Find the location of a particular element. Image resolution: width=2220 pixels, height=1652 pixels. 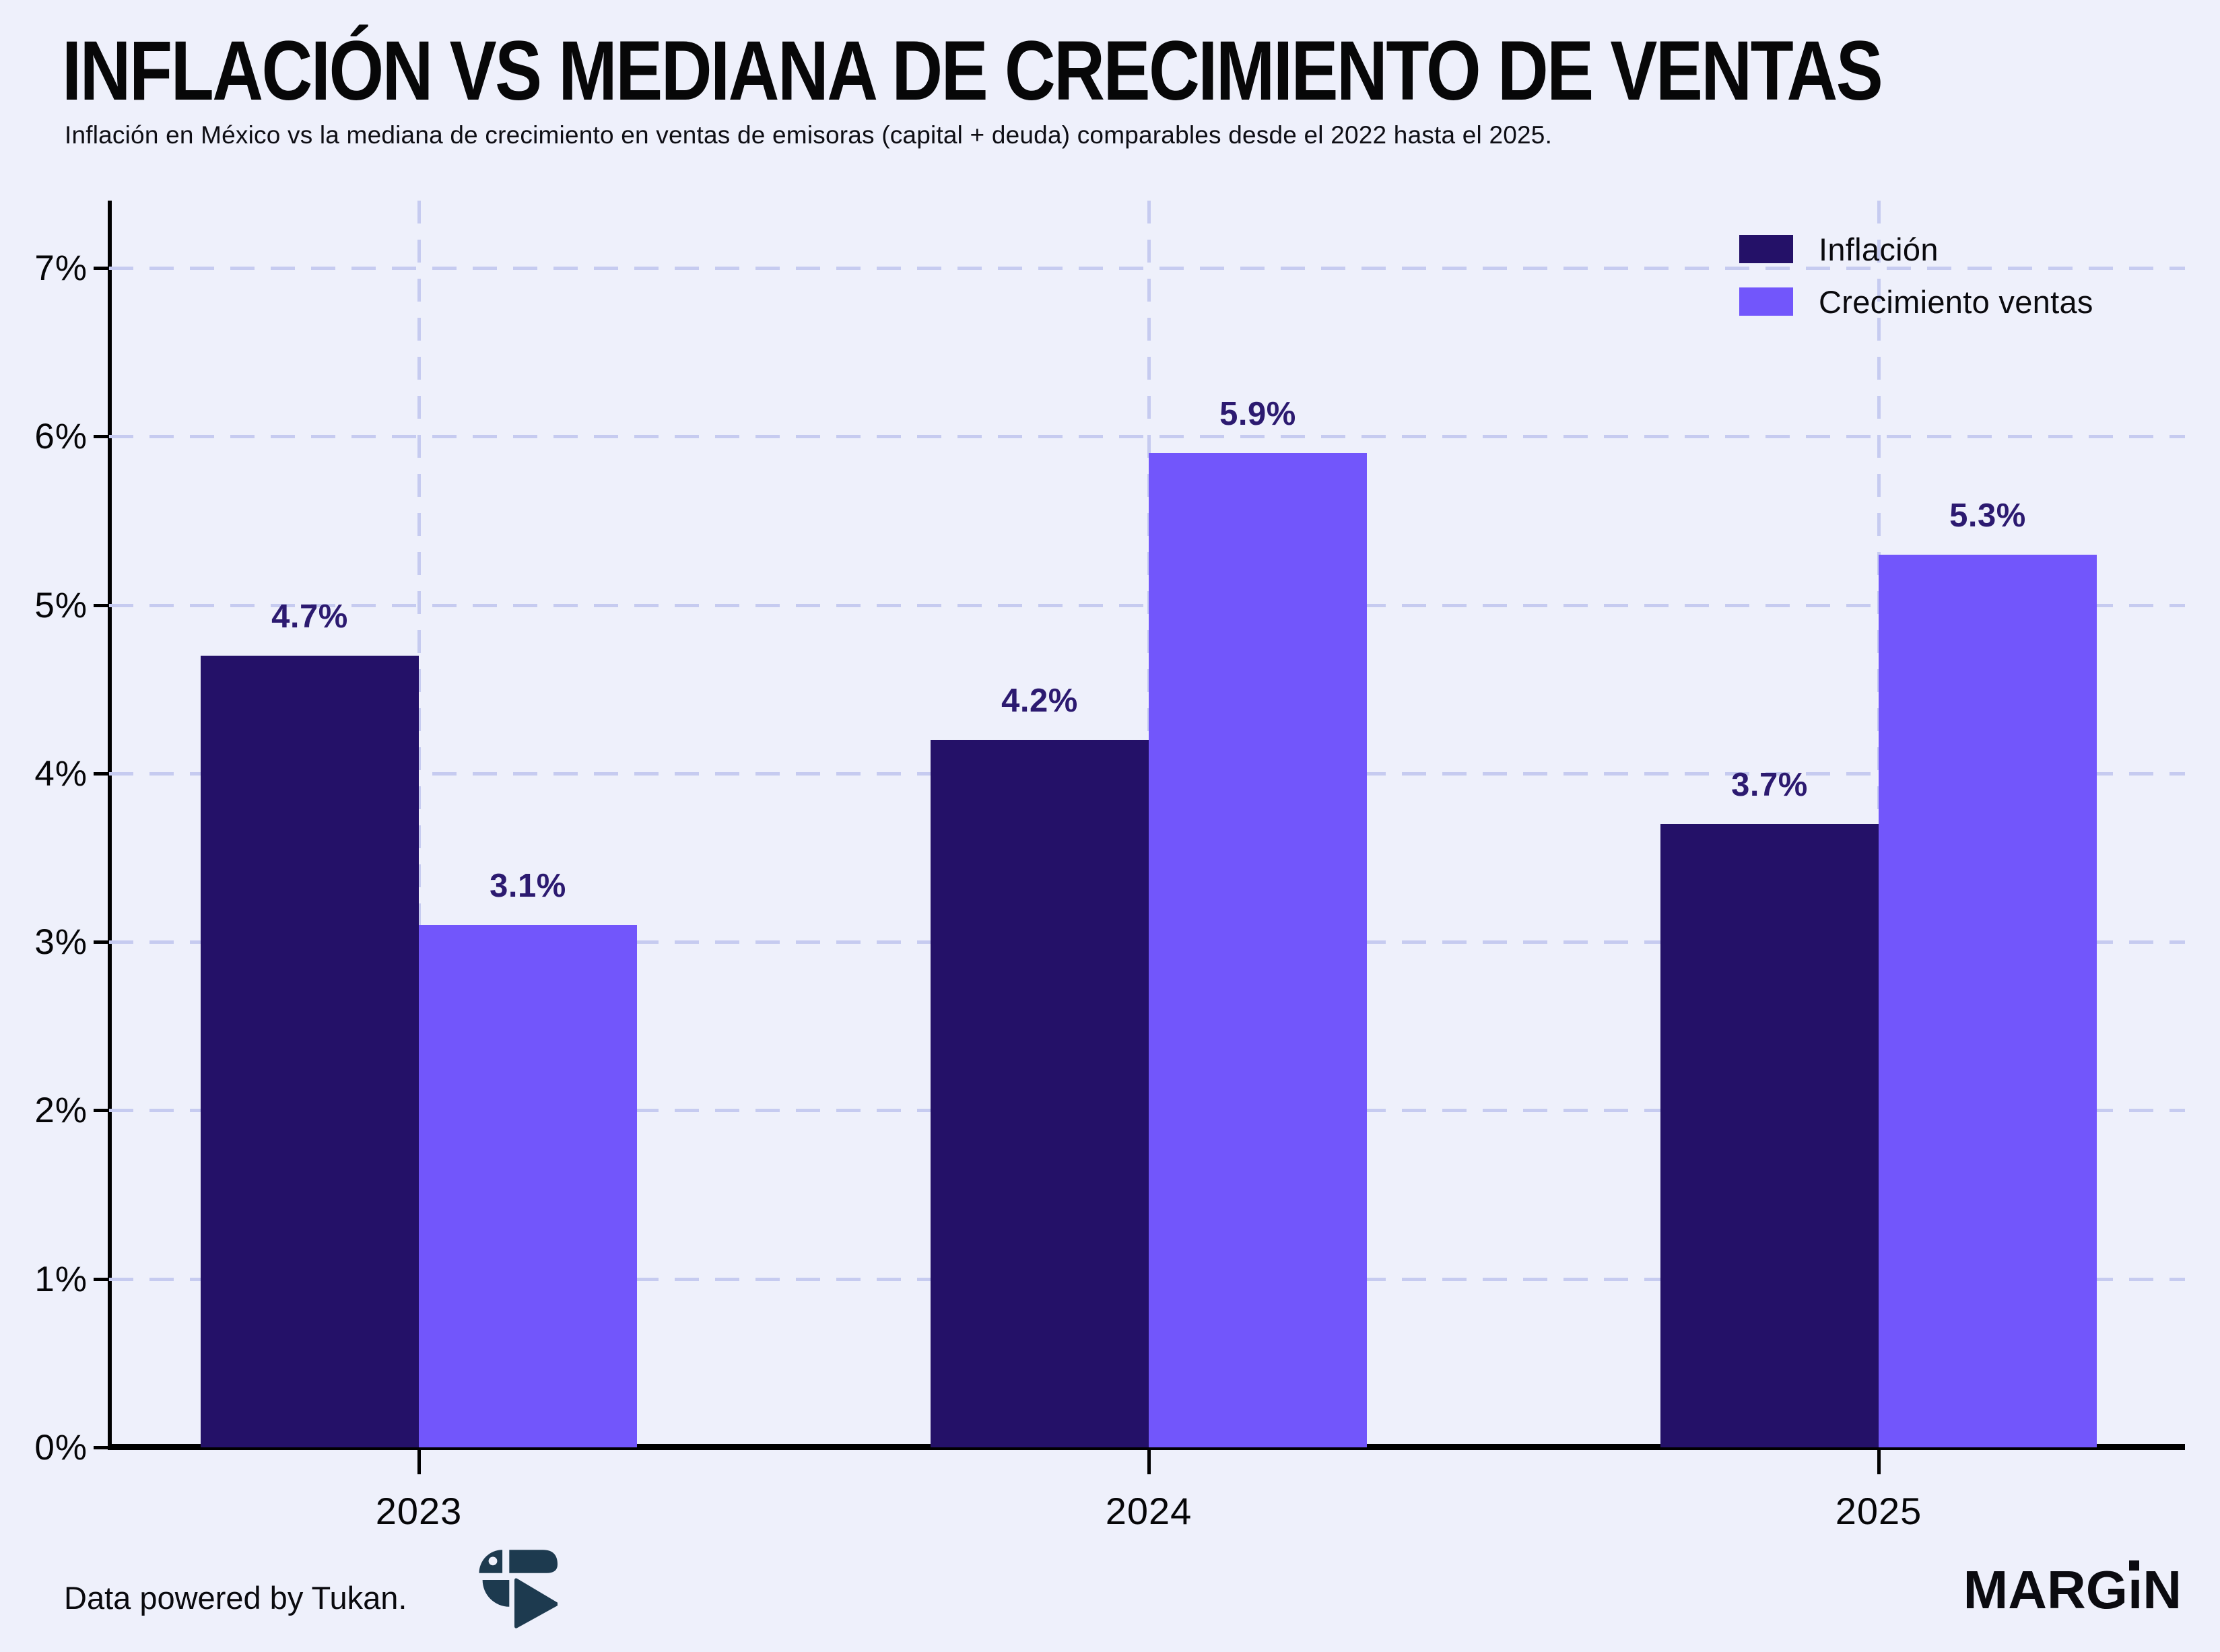

y-axis-label-5%: 5% is located at coordinates (61, 605).